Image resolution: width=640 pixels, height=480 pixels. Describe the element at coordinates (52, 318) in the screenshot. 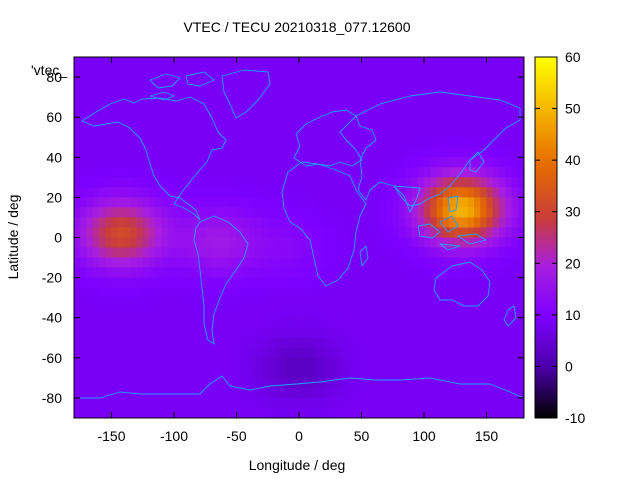

I see `y-tick-label: -40` at that location.